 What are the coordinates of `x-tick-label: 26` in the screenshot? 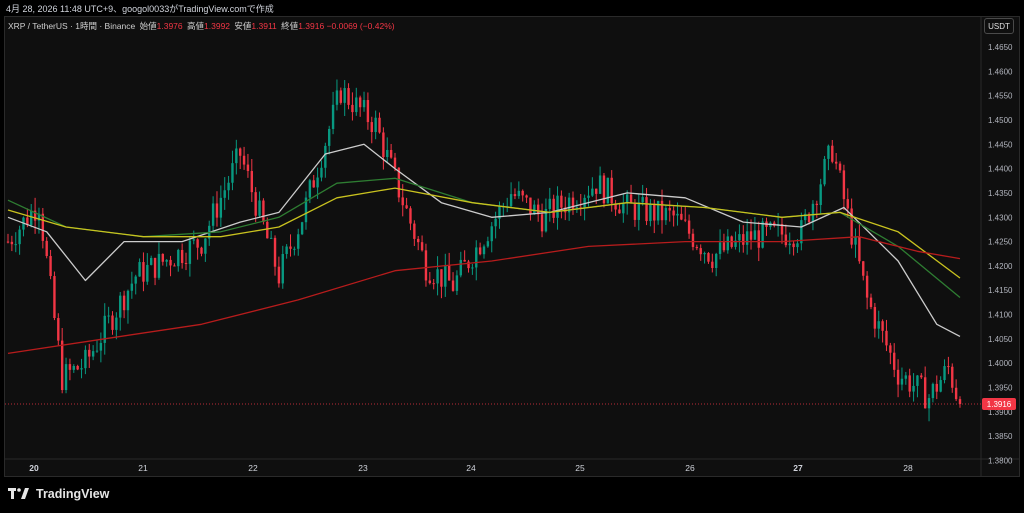 It's located at (690, 468).